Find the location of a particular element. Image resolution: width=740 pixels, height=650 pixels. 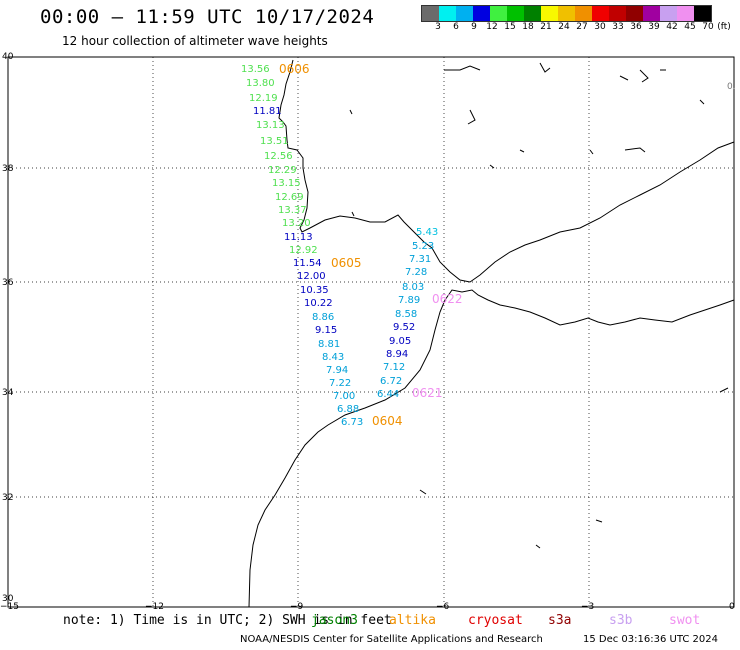

wave-value-west-15: 12.00 is located at coordinates (311, 276).